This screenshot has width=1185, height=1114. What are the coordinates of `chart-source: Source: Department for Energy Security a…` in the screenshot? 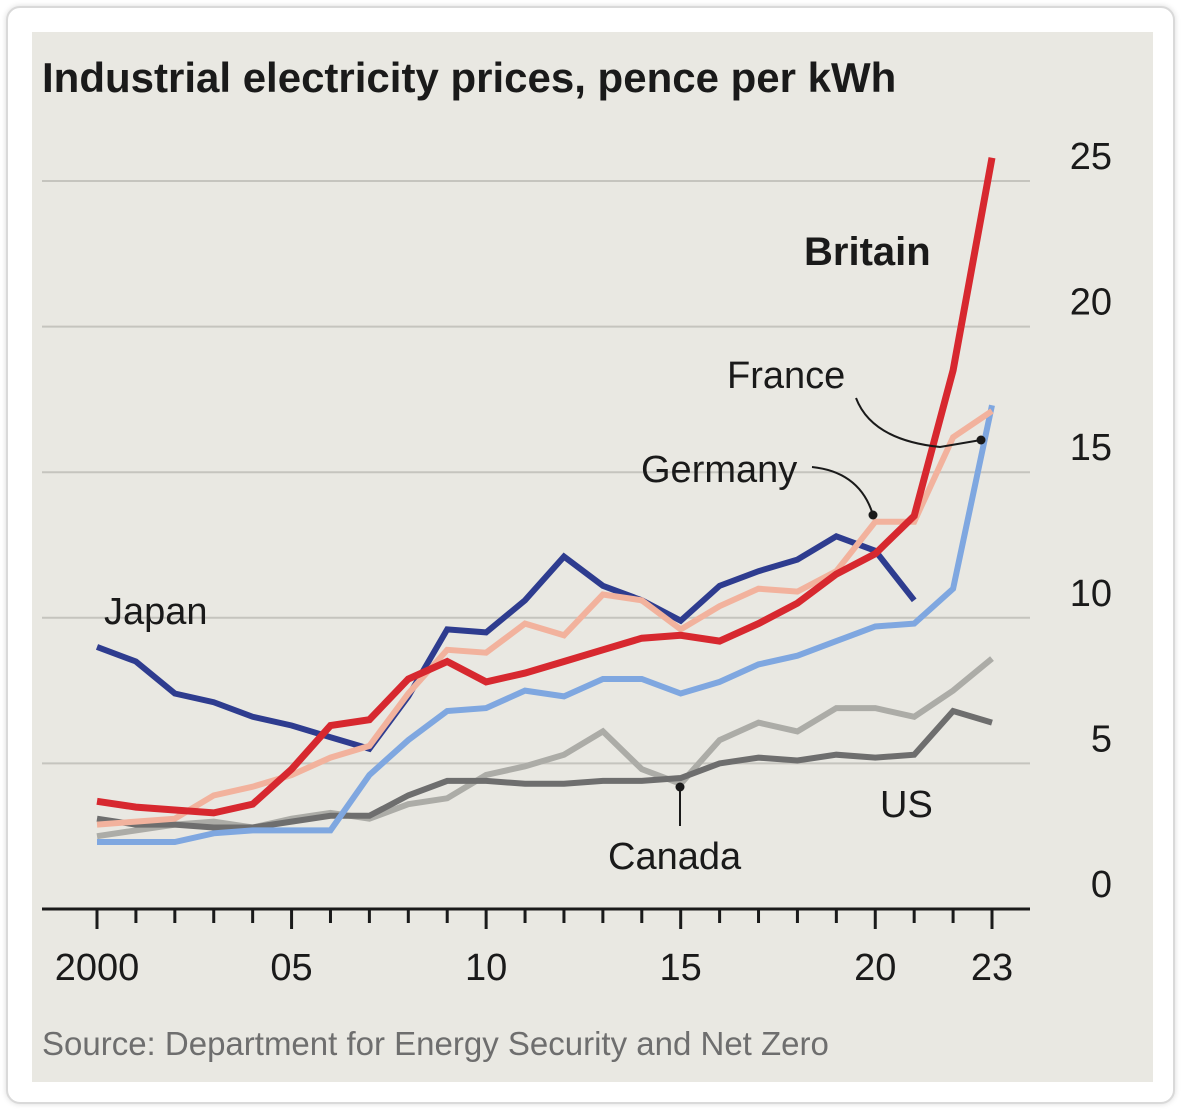 It's located at (435, 1043).